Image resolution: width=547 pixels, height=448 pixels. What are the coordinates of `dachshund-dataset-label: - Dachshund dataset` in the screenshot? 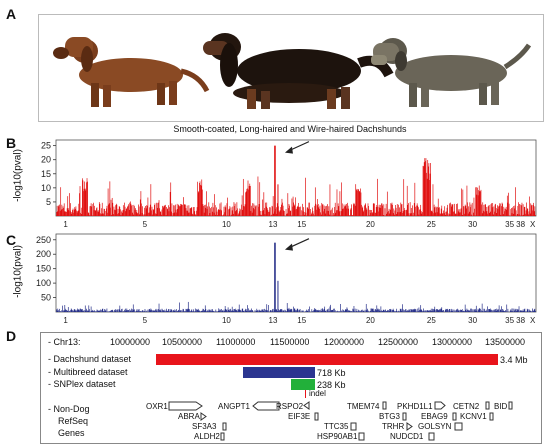 It's located at (90, 359).